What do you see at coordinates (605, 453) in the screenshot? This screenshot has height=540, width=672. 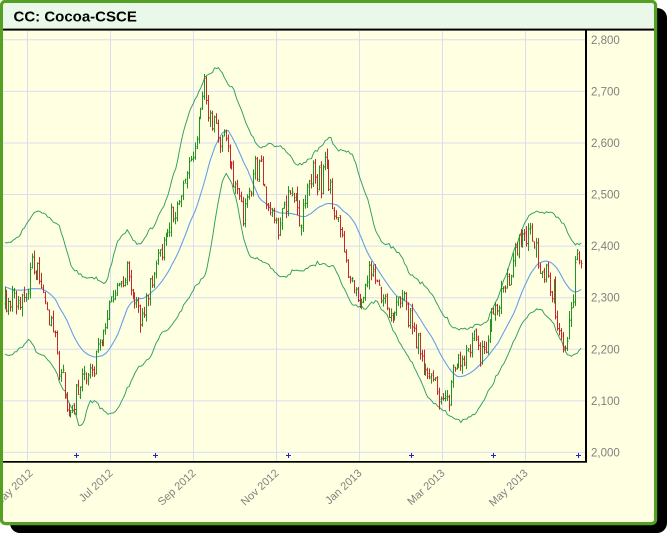 I see `svg-text: 2,000` at bounding box center [605, 453].